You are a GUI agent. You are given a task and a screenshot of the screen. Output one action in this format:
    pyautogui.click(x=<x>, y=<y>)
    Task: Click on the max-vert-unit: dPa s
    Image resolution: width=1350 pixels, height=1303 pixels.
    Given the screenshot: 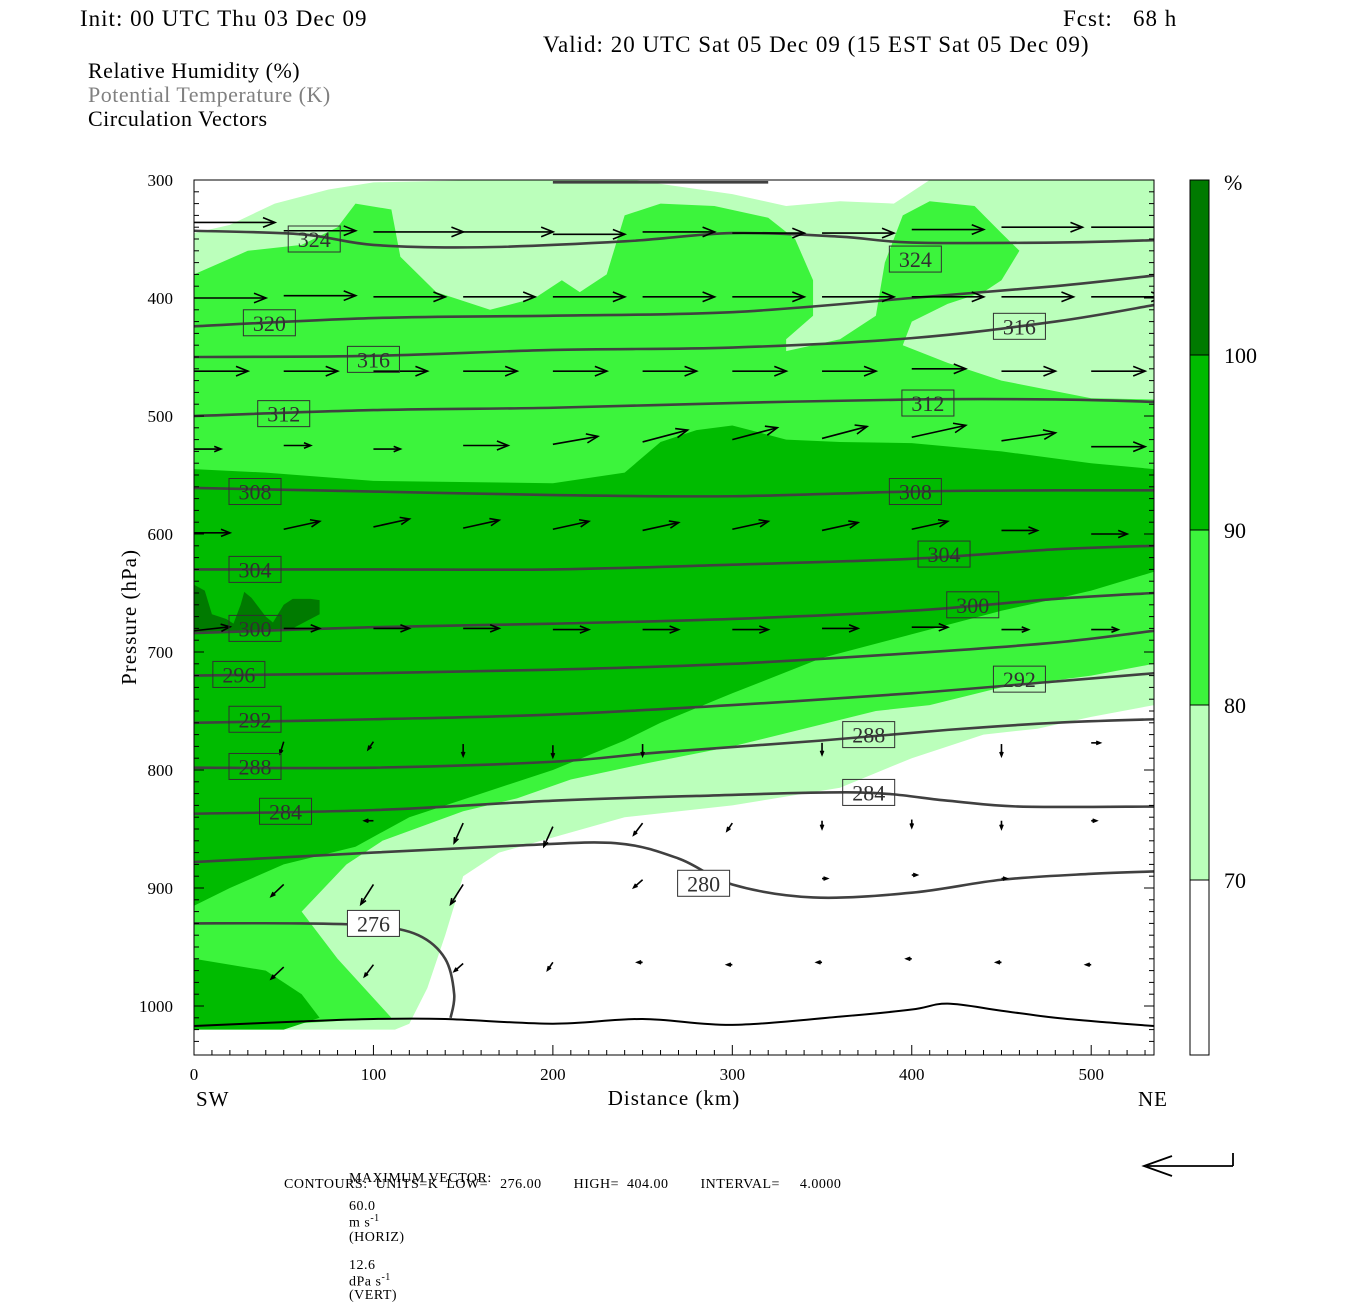 What is the action you would take?
    pyautogui.click(x=365, y=1282)
    